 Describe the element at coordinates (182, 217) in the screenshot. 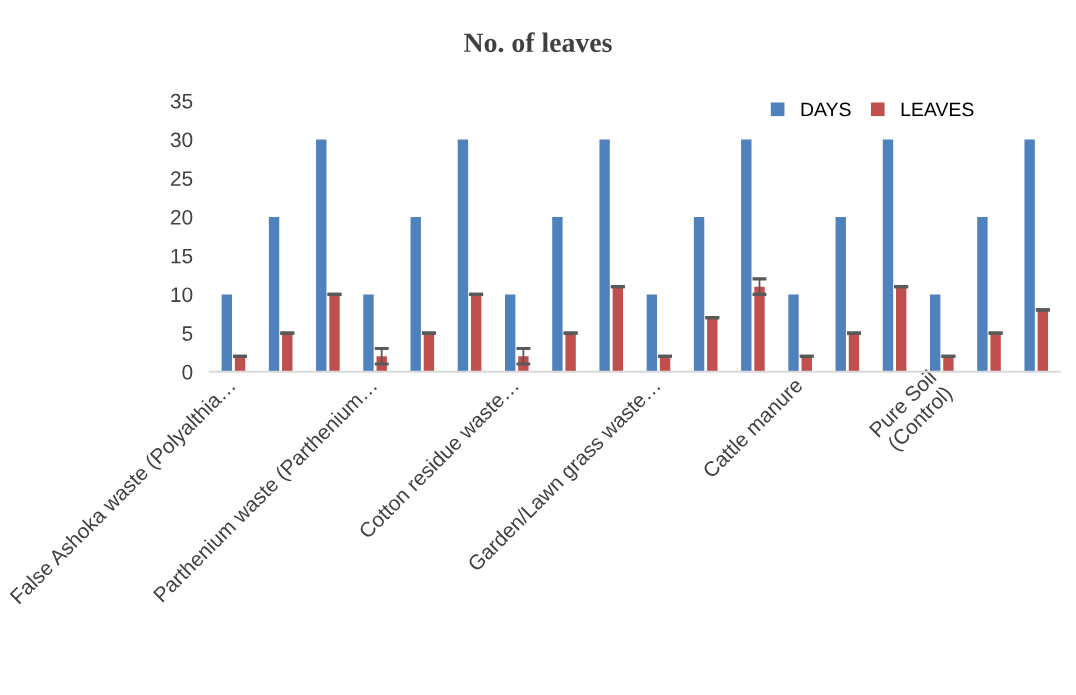

I see `y-tick-label: 20` at that location.